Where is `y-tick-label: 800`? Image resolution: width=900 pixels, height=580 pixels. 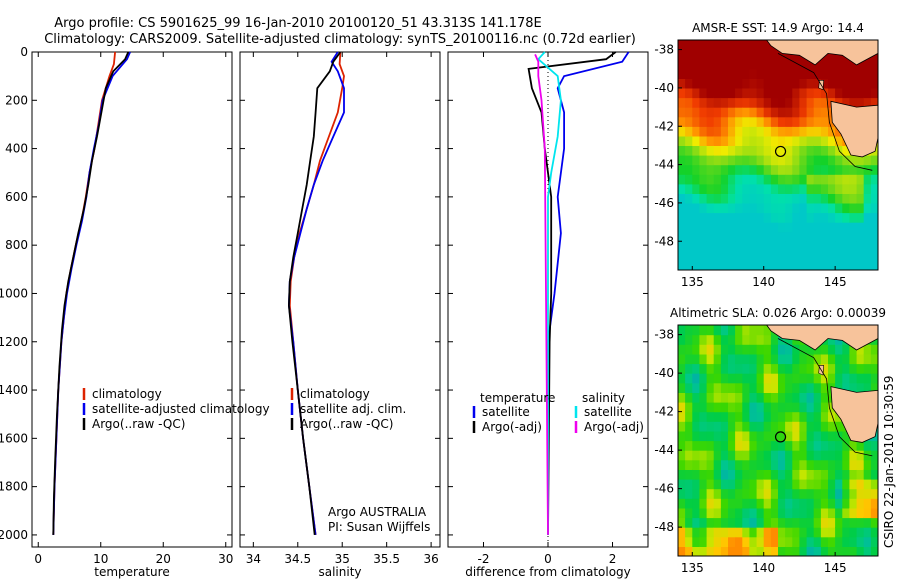 y-tick-label: 800 is located at coordinates (16, 245).